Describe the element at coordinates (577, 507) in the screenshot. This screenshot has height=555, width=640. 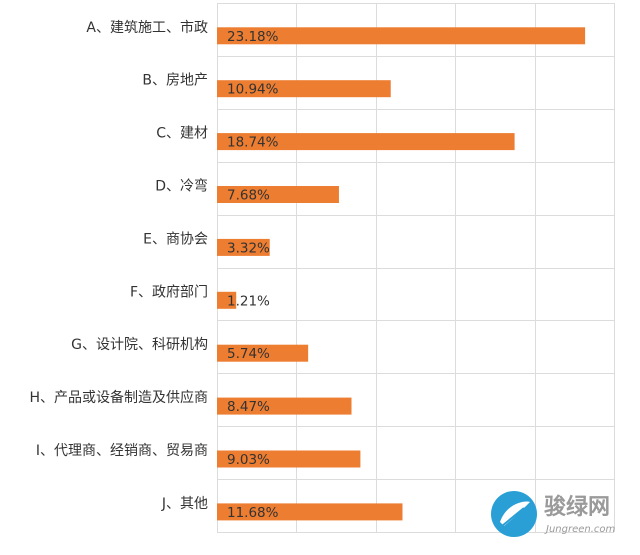
I see `watermark-text: 骏绿网` at that location.